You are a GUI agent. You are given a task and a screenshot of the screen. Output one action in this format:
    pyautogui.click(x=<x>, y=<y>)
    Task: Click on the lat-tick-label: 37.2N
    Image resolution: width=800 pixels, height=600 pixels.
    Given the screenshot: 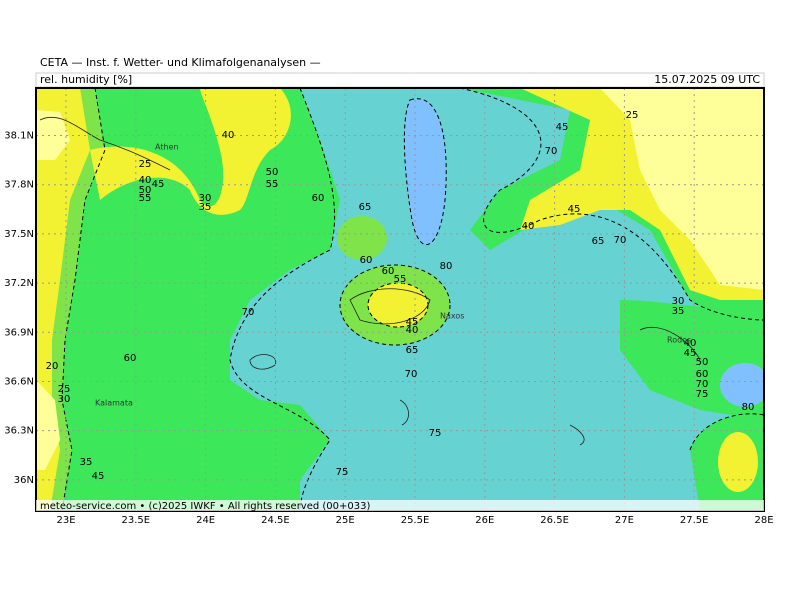 What is the action you would take?
    pyautogui.click(x=19, y=283)
    